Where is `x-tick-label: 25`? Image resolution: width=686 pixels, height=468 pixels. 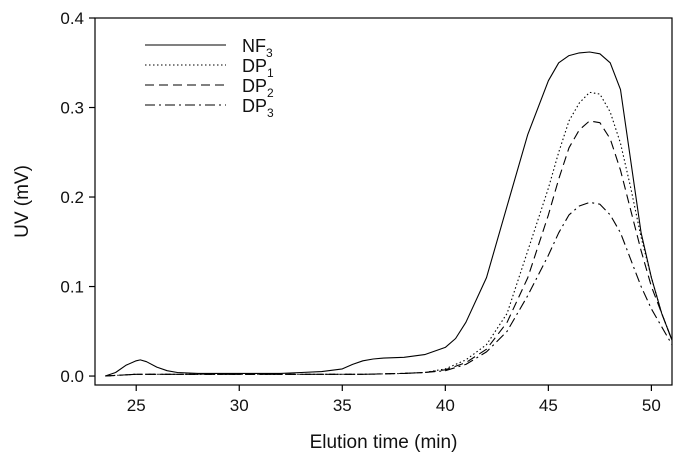
x-tick-label: 25 is located at coordinates (136, 405).